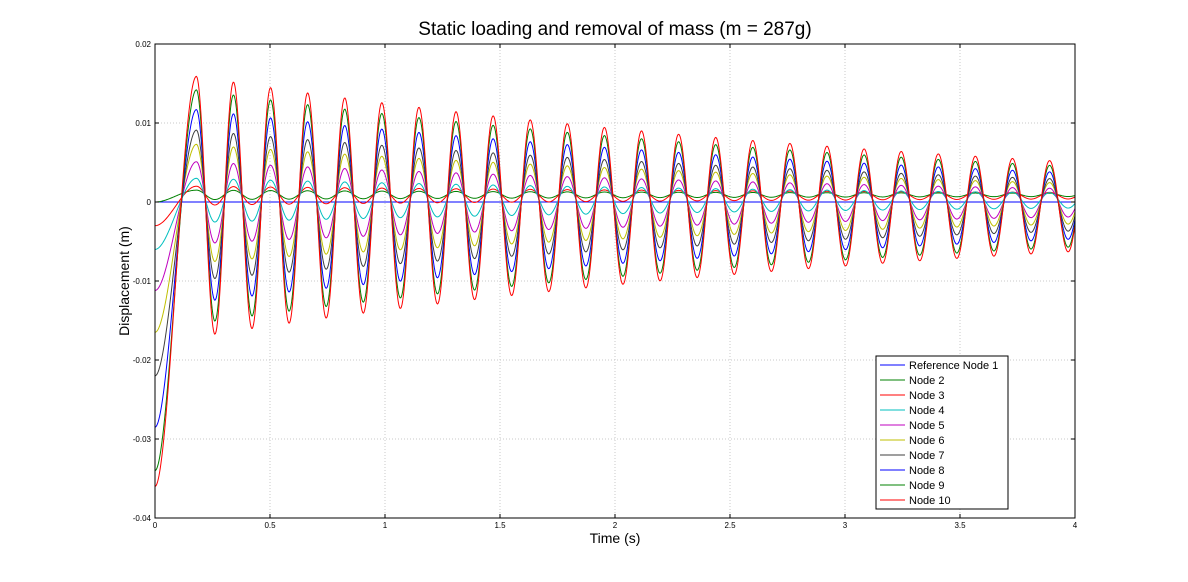  I want to click on y-tick-label: 0.02, so click(143, 44).